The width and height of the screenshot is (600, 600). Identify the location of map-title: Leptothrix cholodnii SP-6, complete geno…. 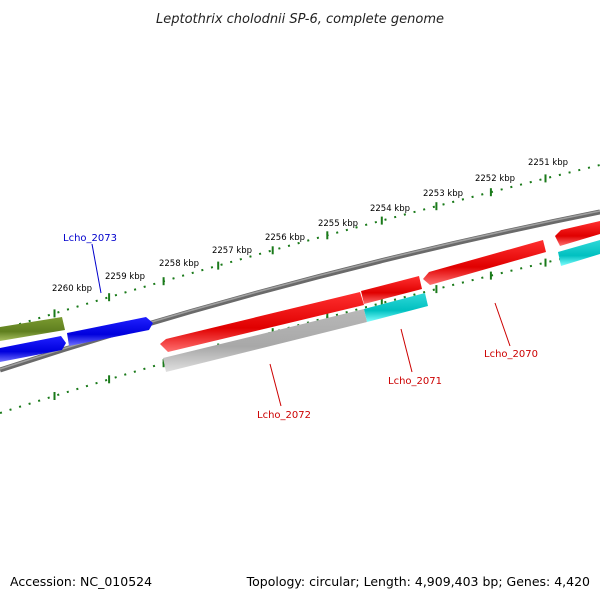
(300, 19).